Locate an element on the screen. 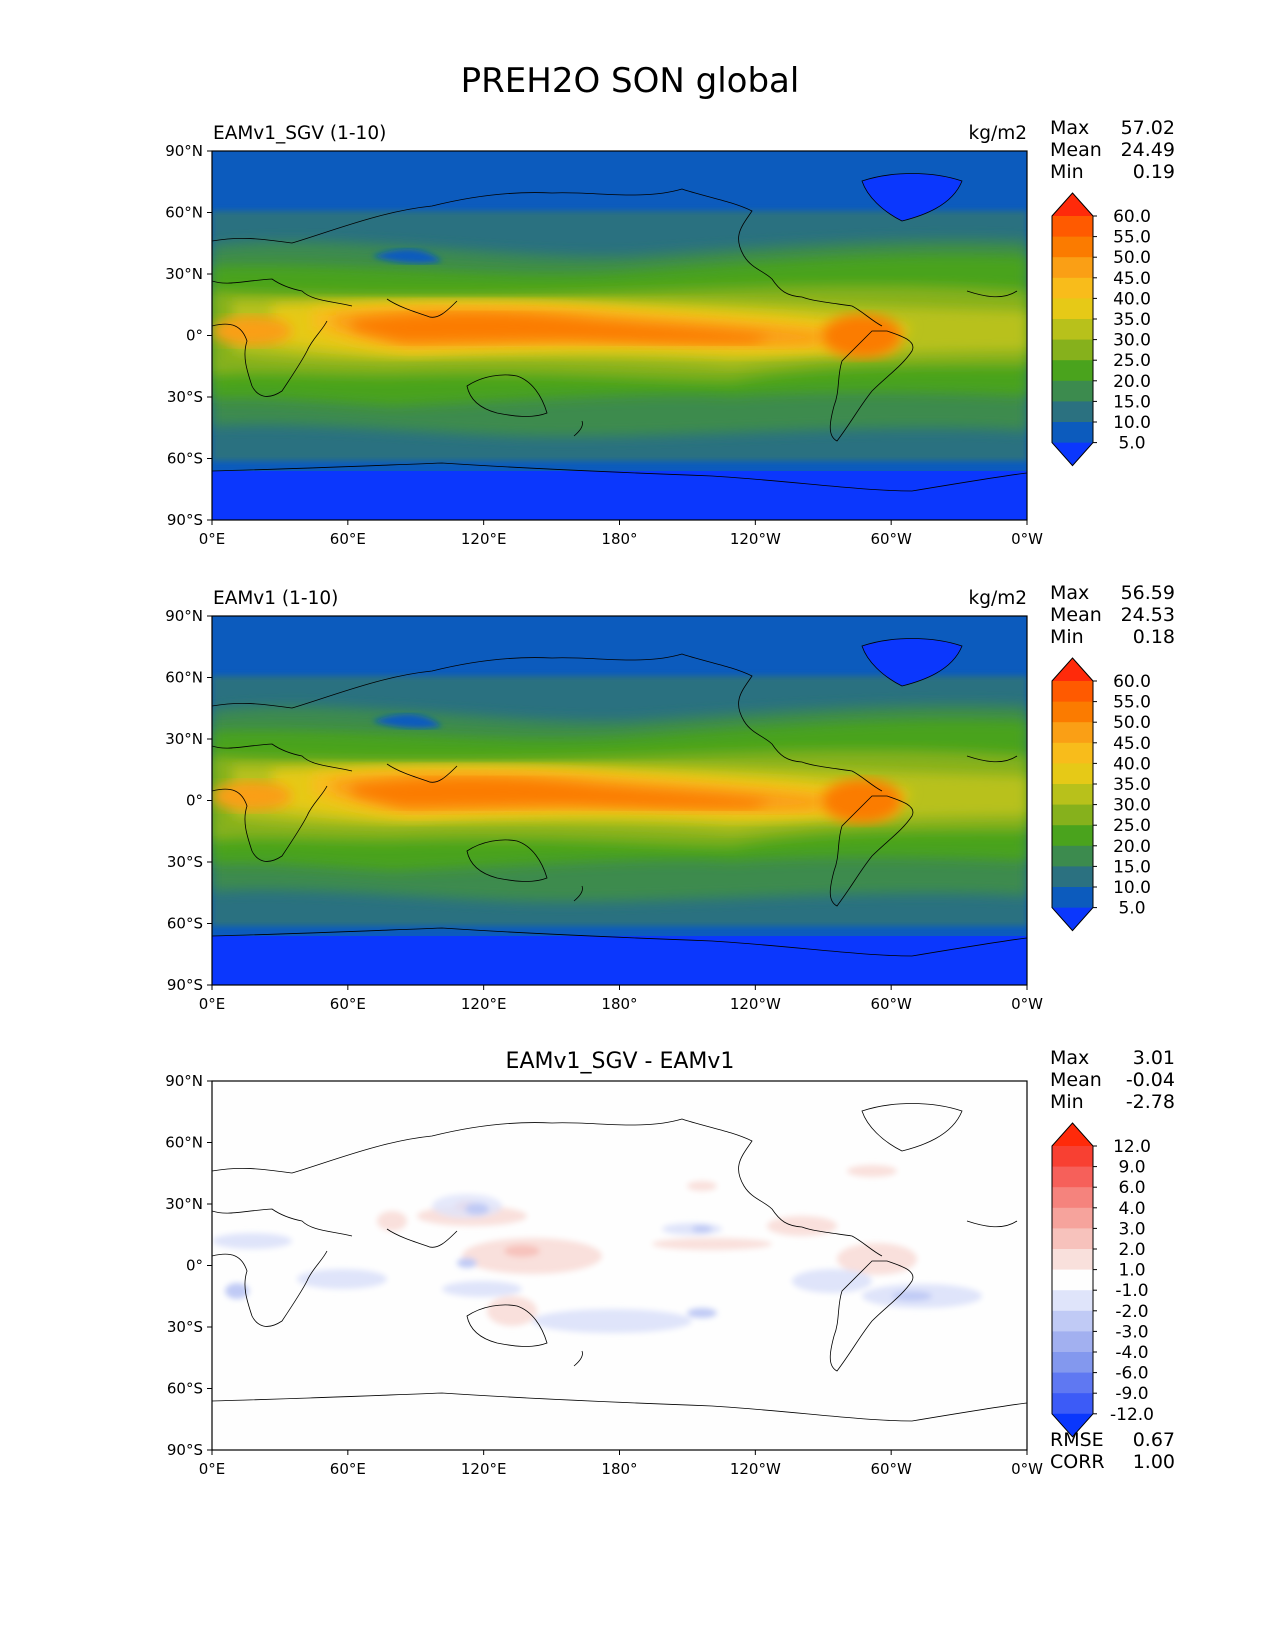 This screenshot has width=1275, height=1650. colorbar-label: -2.0 is located at coordinates (1131, 1312).